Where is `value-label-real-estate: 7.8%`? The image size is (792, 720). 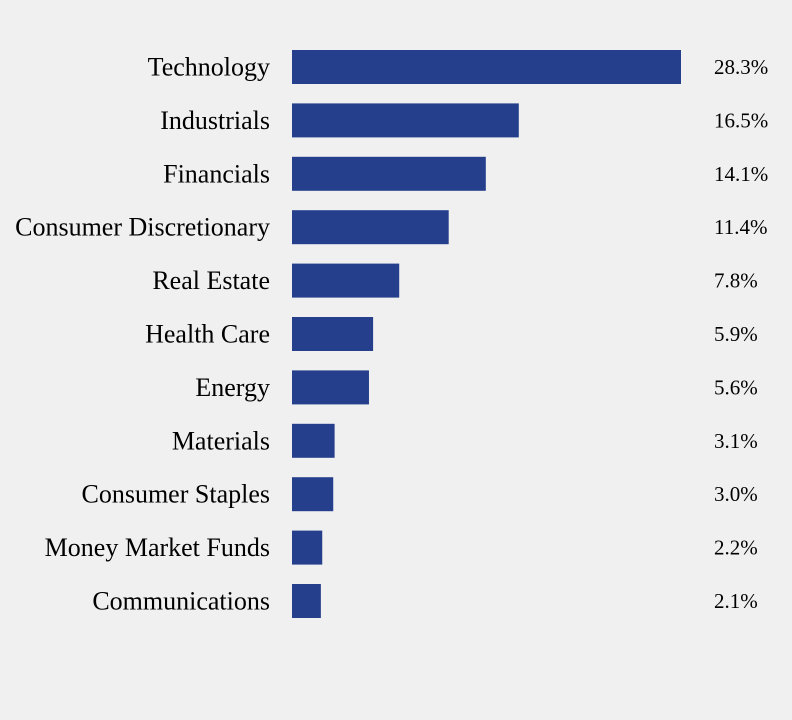 value-label-real-estate: 7.8% is located at coordinates (736, 281).